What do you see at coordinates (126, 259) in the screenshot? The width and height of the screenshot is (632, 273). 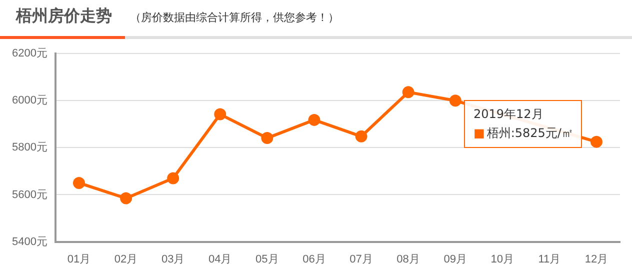 I see `x-tick-label: 02月` at bounding box center [126, 259].